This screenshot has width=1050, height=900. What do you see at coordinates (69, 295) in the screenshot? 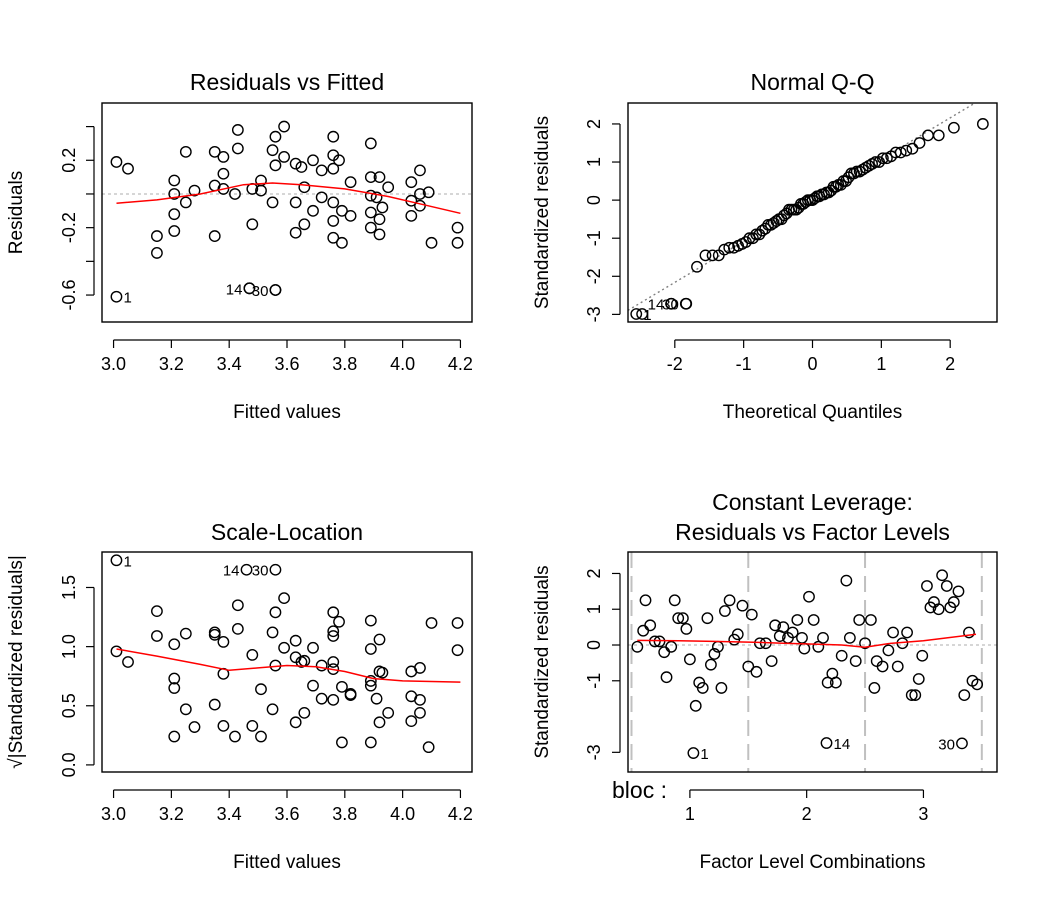
I see `y-tick-label: -0.6` at bounding box center [69, 295].